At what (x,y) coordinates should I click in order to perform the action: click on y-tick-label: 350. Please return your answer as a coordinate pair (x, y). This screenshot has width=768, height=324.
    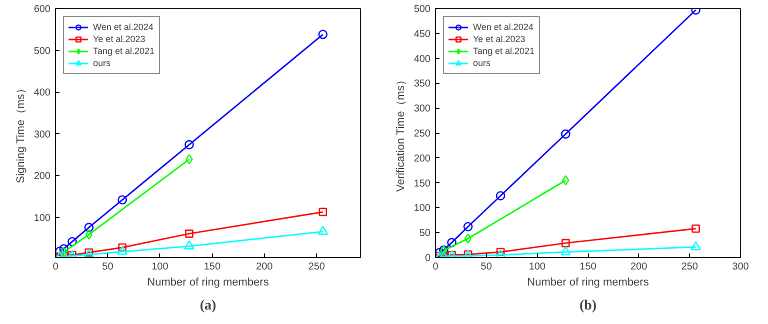
    Looking at the image, I should click on (422, 84).